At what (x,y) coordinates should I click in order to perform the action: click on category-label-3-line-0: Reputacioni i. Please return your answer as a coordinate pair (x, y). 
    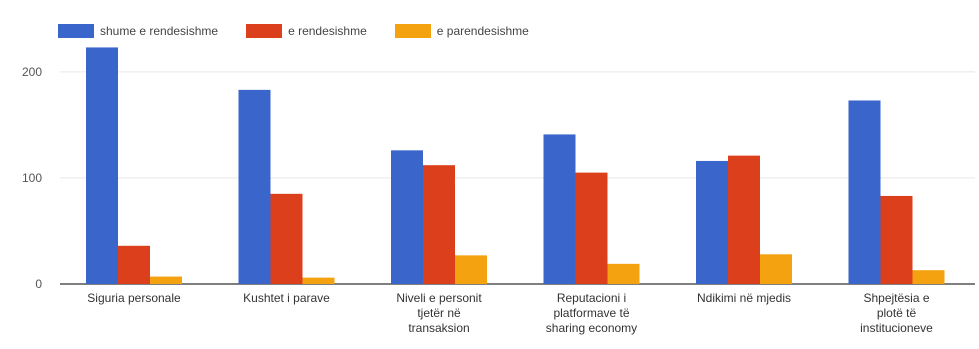
    Looking at the image, I should click on (591, 298).